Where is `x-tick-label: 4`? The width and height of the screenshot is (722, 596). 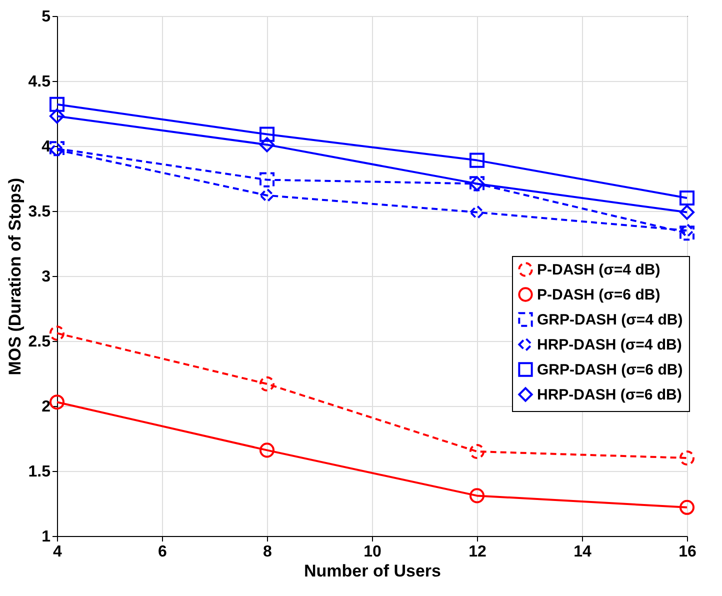 x-tick-label: 4 is located at coordinates (57, 552).